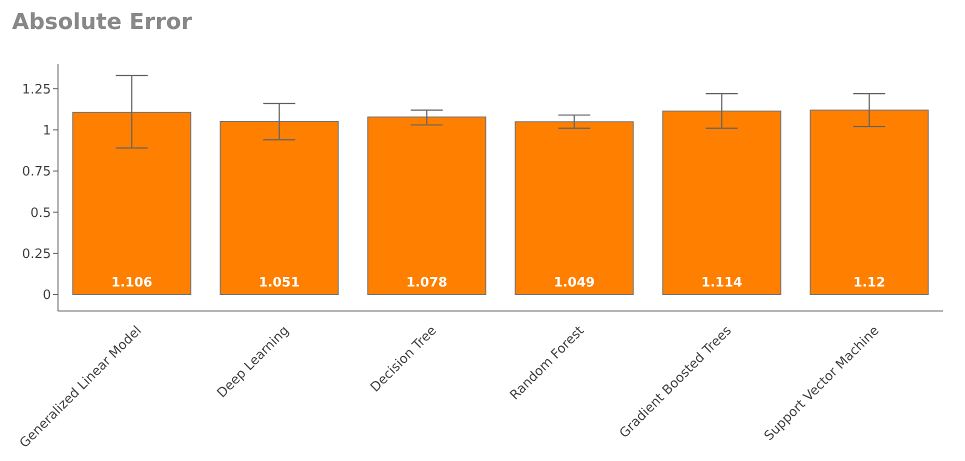 The height and width of the screenshot is (461, 965). What do you see at coordinates (40, 213) in the screenshot?
I see `y-tick-label: 0.5` at bounding box center [40, 213].